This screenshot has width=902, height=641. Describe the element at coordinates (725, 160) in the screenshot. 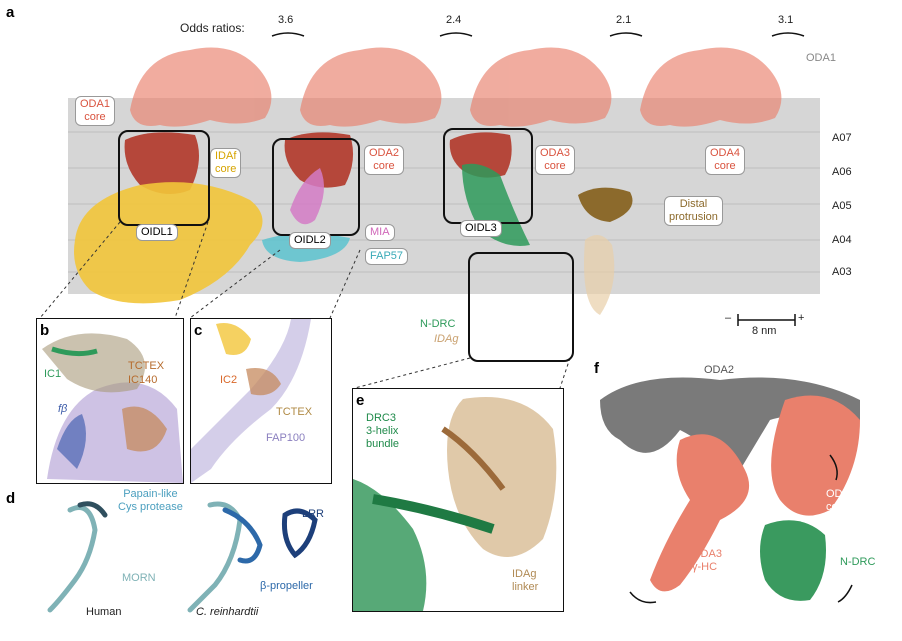

I see `oda4-core-label: ODA4 core` at that location.